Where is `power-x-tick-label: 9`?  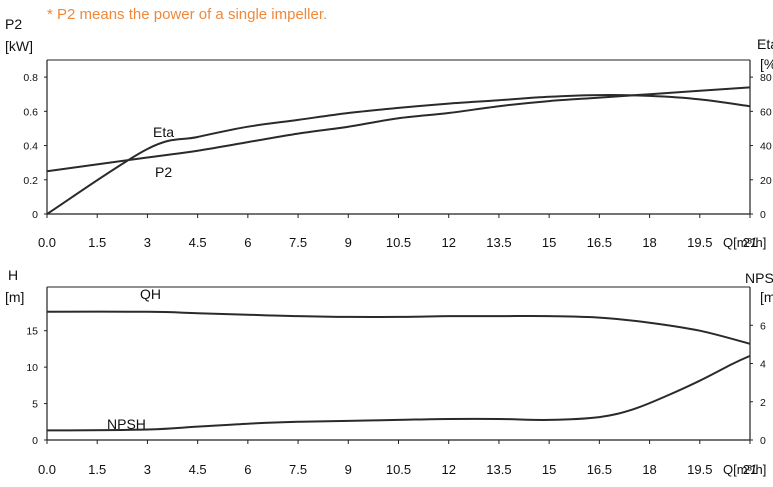
power-x-tick-label: 9 is located at coordinates (348, 242).